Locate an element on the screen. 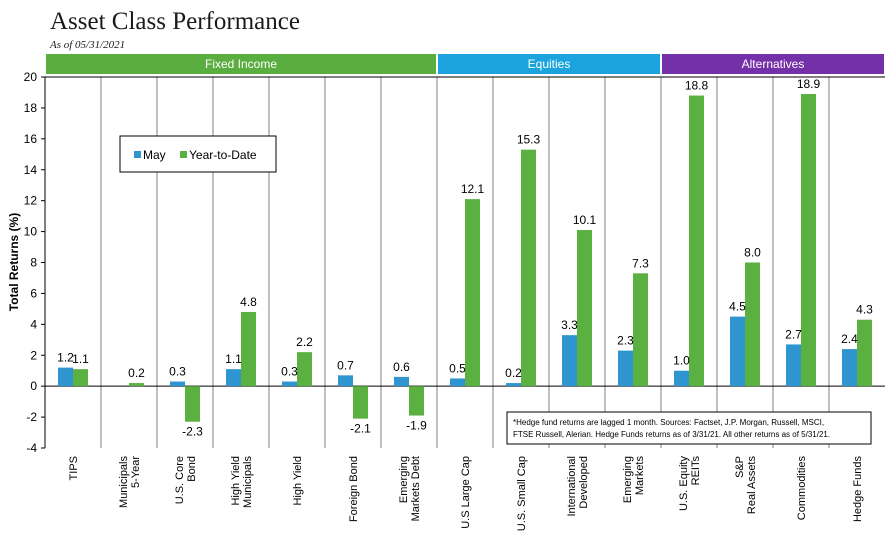 The width and height of the screenshot is (888, 540). category-label: InternationalDeveloped is located at coordinates (578, 486).